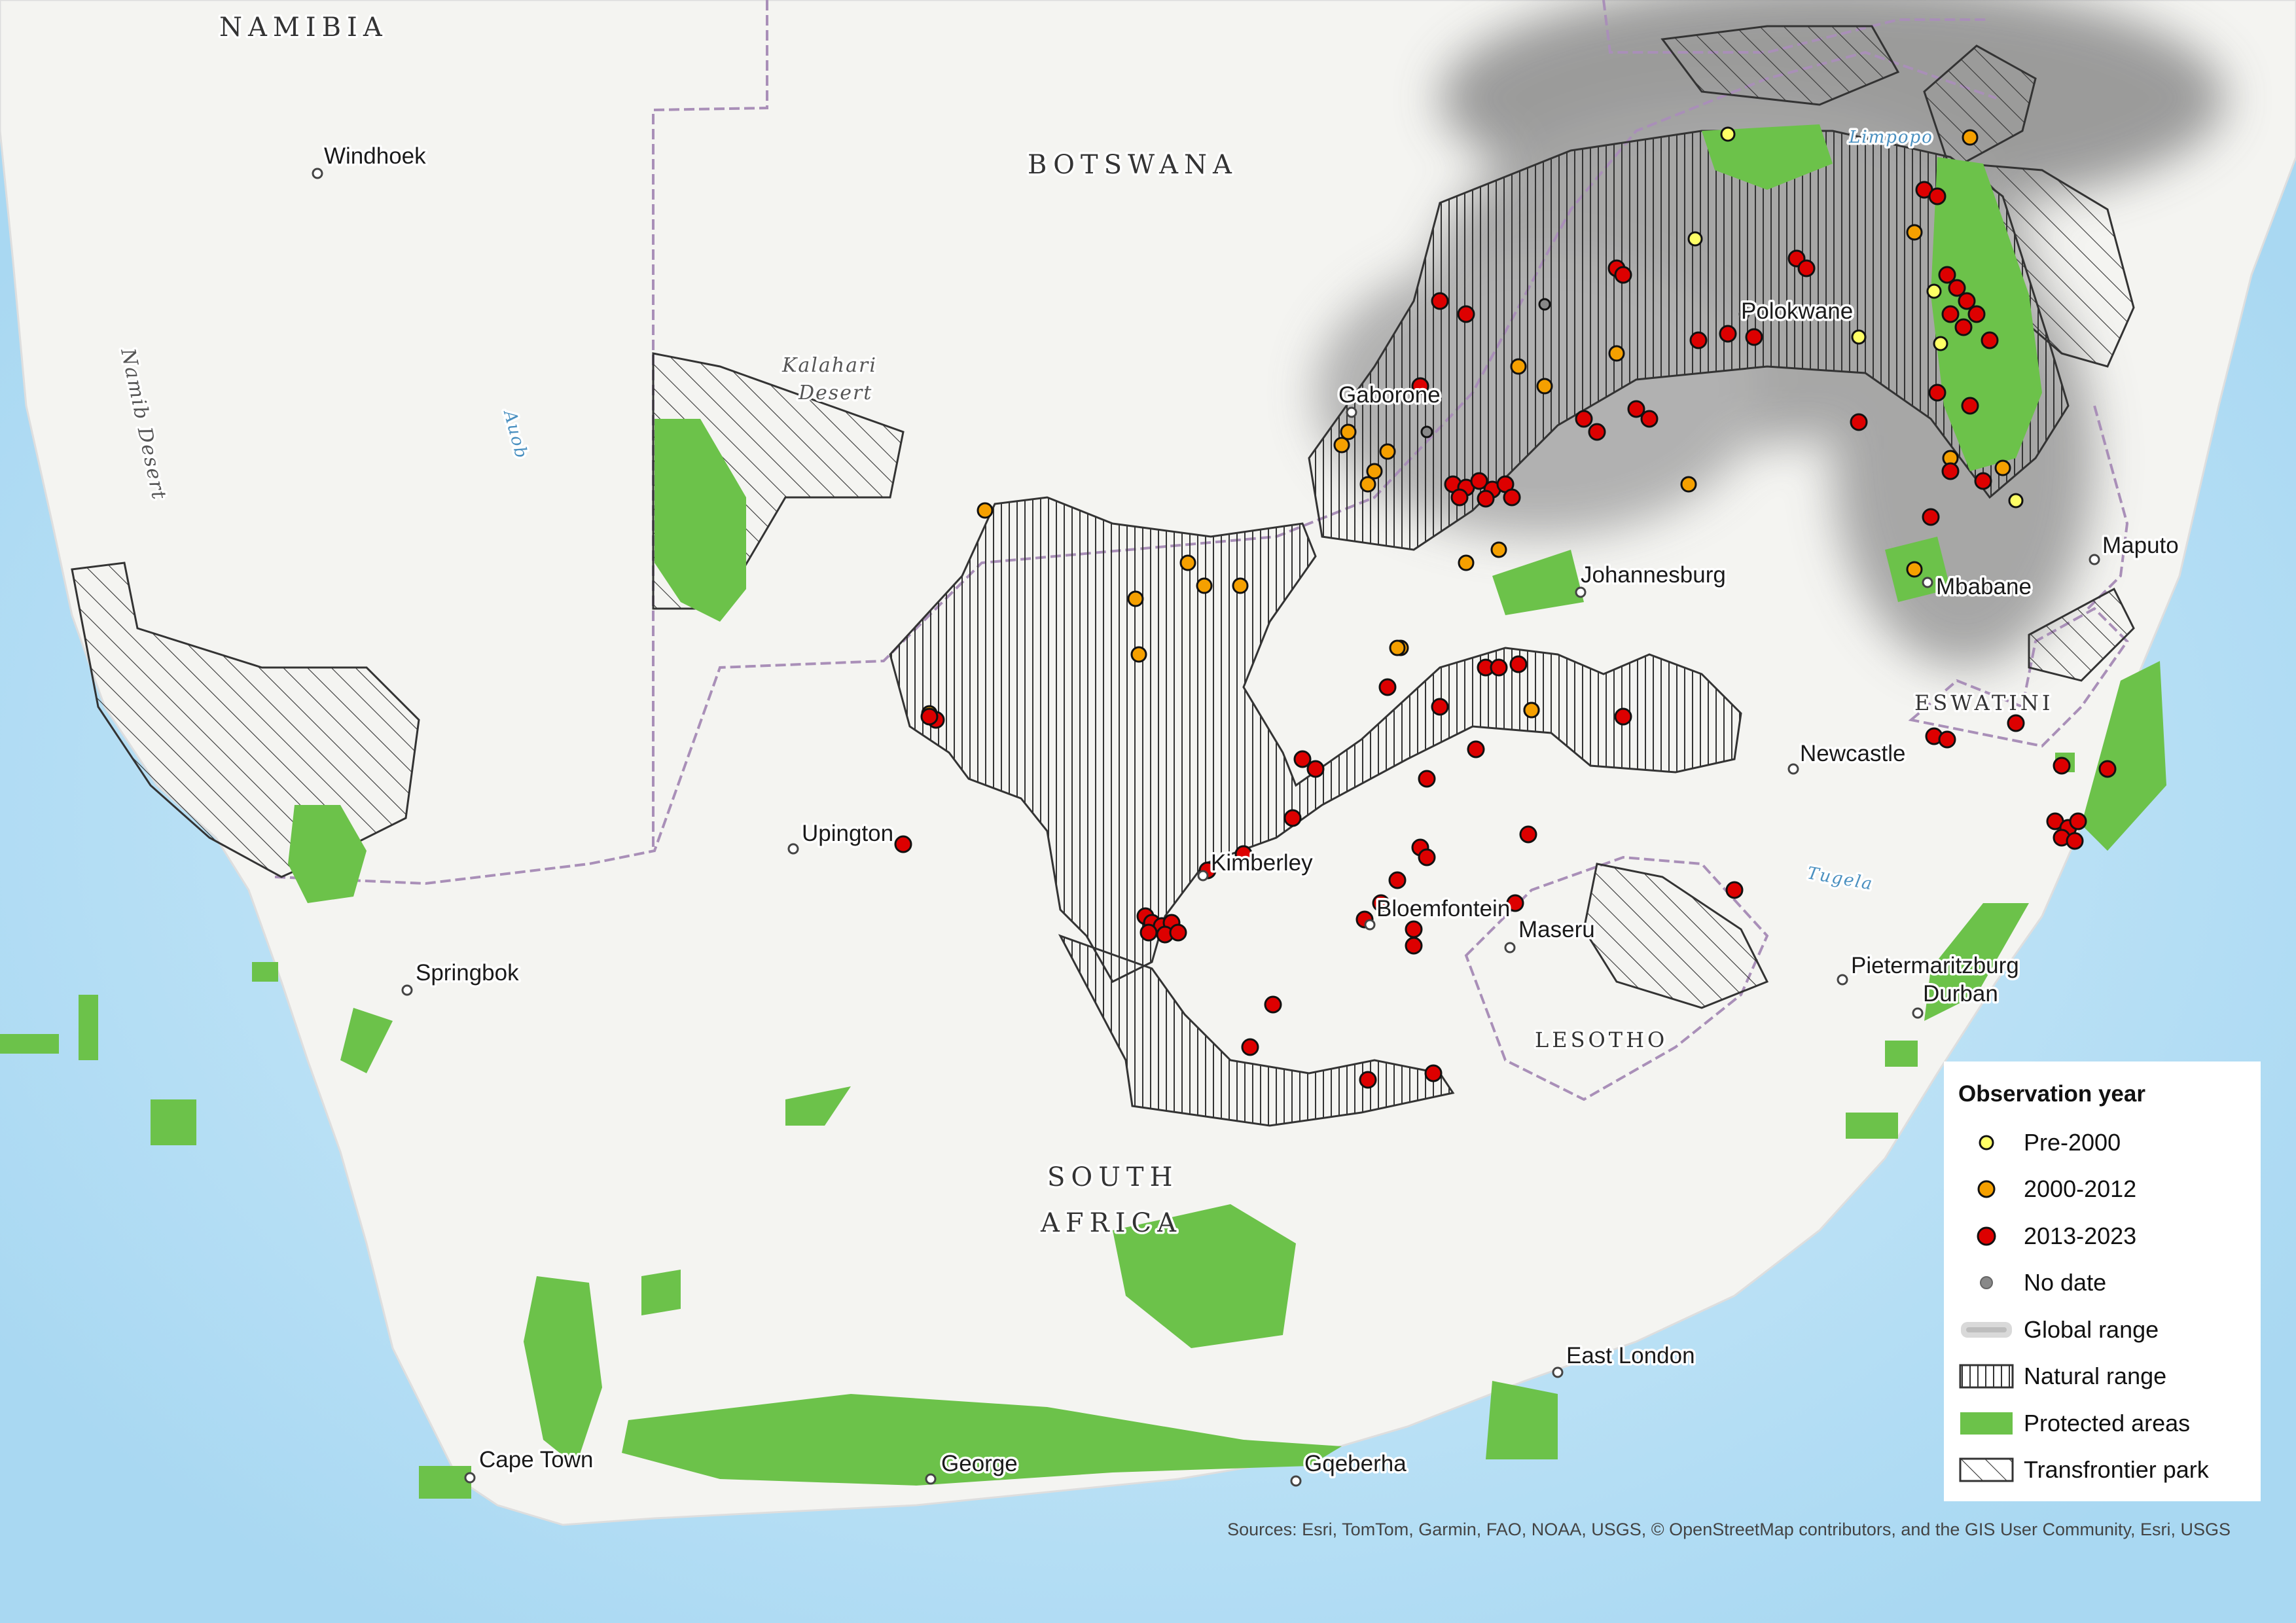  What do you see at coordinates (979, 1463) in the screenshot?
I see `city-label: George` at bounding box center [979, 1463].